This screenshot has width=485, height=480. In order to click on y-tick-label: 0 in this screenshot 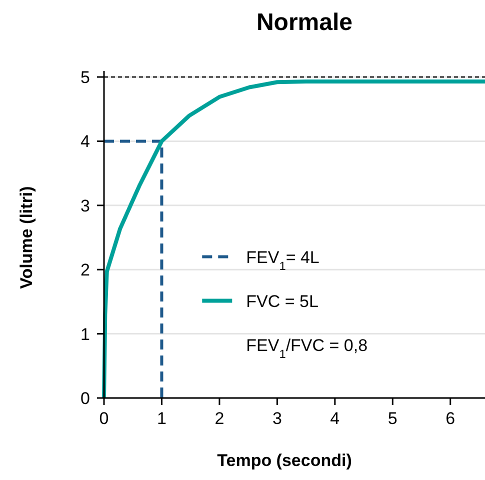, I will do `click(85, 398)`.